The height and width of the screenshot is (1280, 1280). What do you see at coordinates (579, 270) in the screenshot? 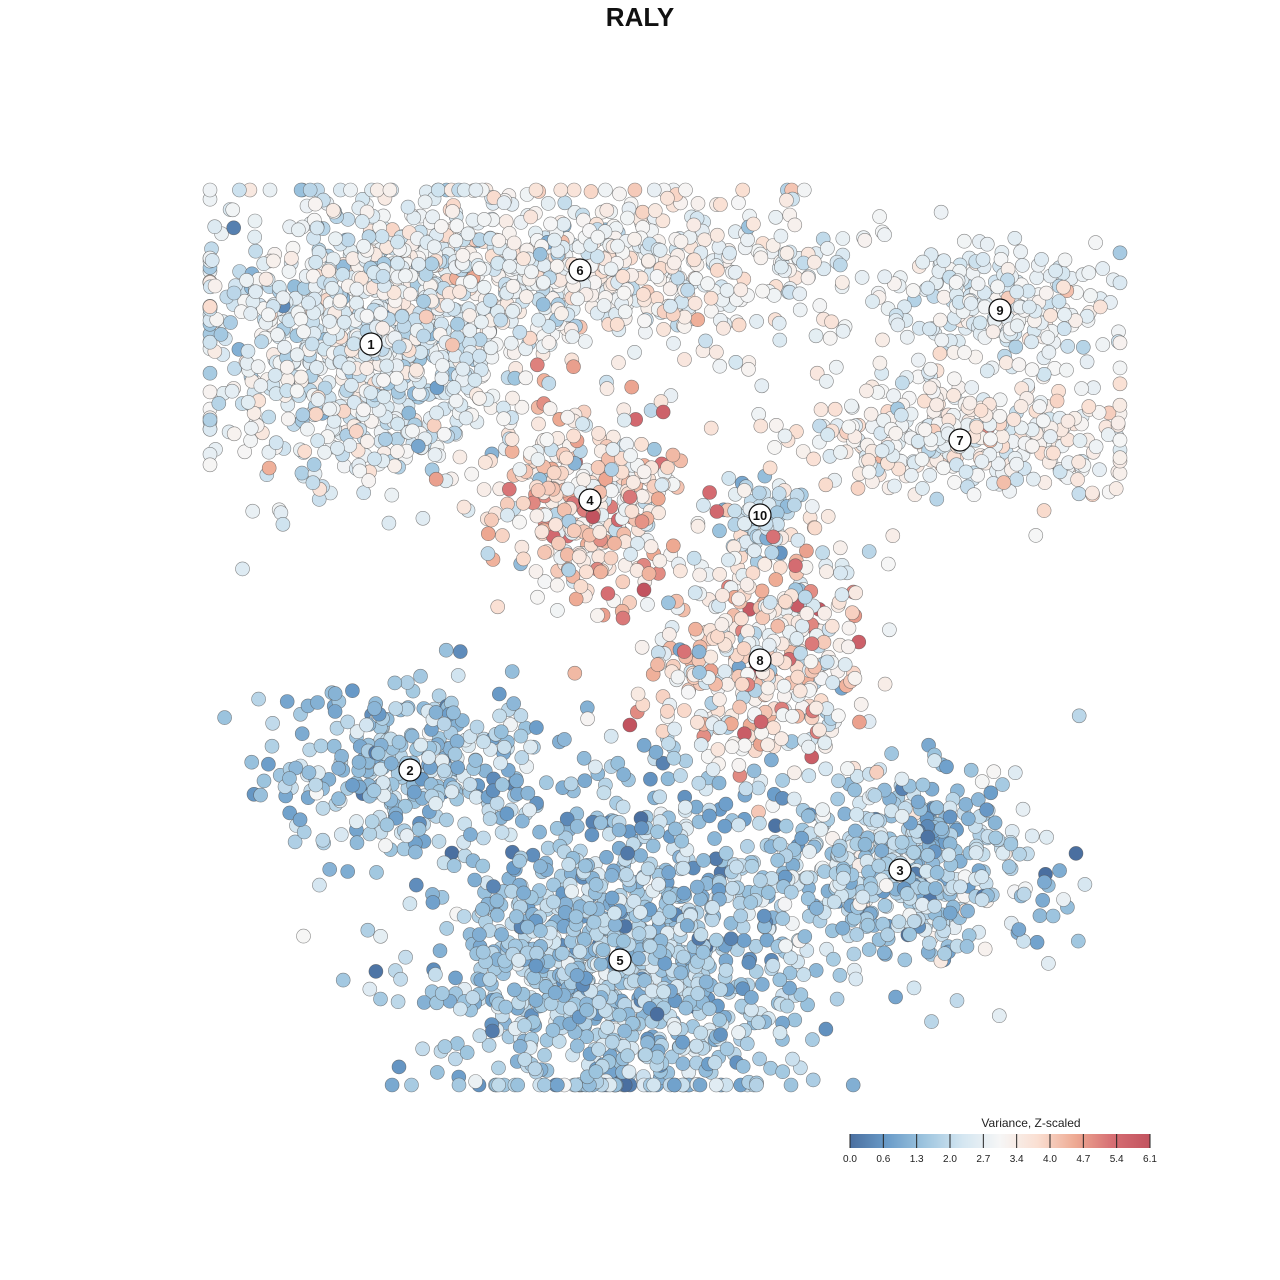
I see `svg-text: 6` at bounding box center [579, 270].